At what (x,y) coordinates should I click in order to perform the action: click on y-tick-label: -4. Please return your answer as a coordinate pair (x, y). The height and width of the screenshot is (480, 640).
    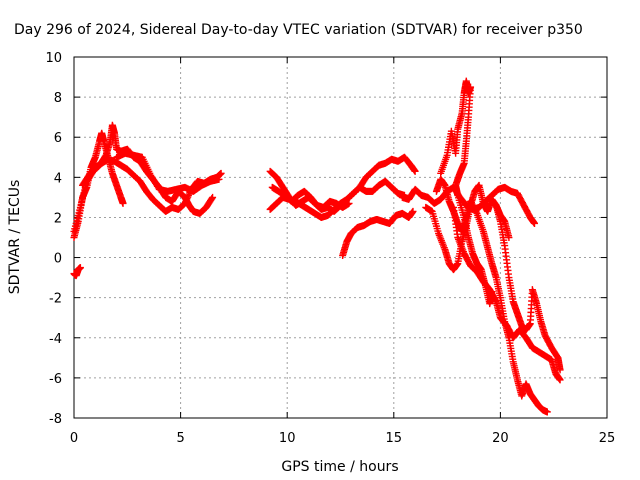
    Looking at the image, I should click on (55, 339).